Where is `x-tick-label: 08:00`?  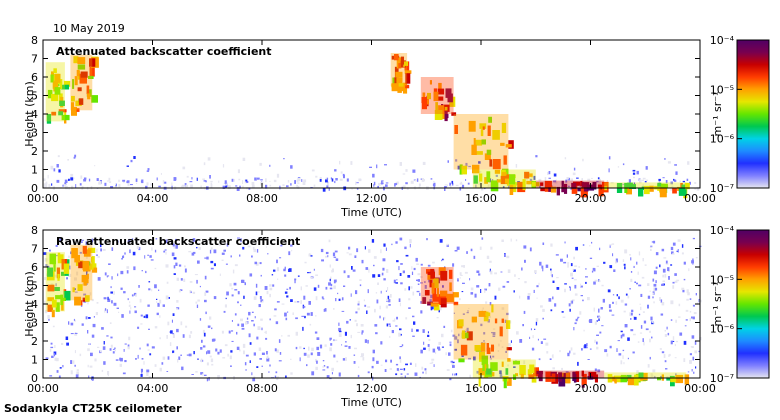 x-tick-label: 08:00 is located at coordinates (262, 388).